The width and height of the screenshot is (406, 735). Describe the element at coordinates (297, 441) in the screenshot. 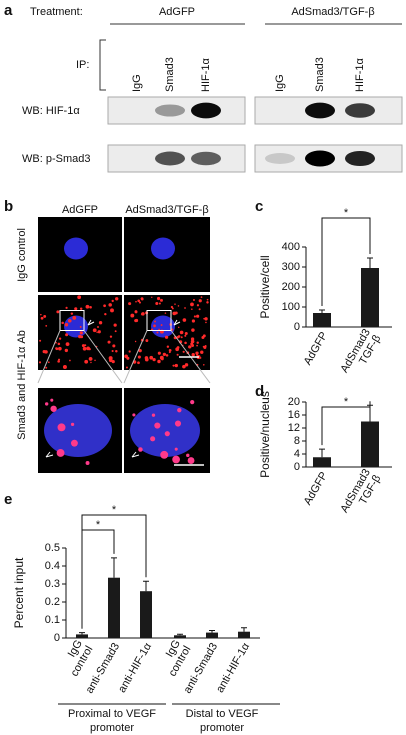

I see `y-tick-label: 8` at that location.